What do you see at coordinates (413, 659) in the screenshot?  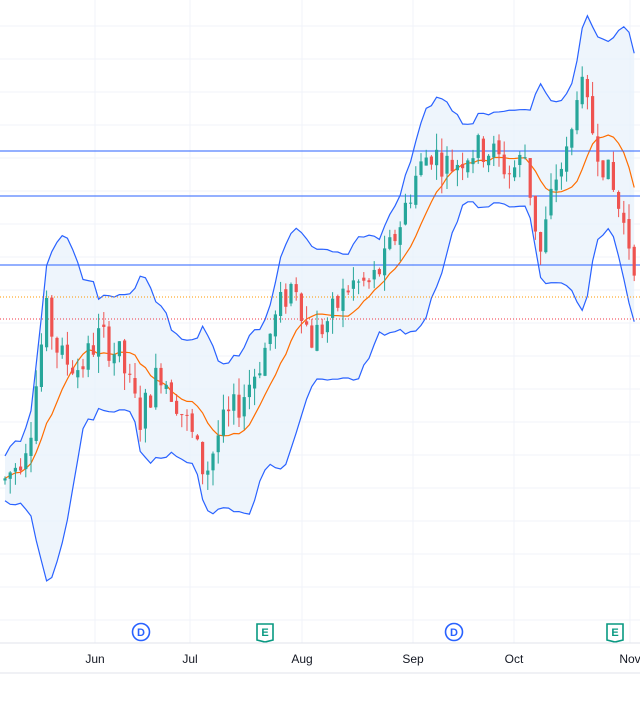 I see `x-tick-label: Sep` at bounding box center [413, 659].